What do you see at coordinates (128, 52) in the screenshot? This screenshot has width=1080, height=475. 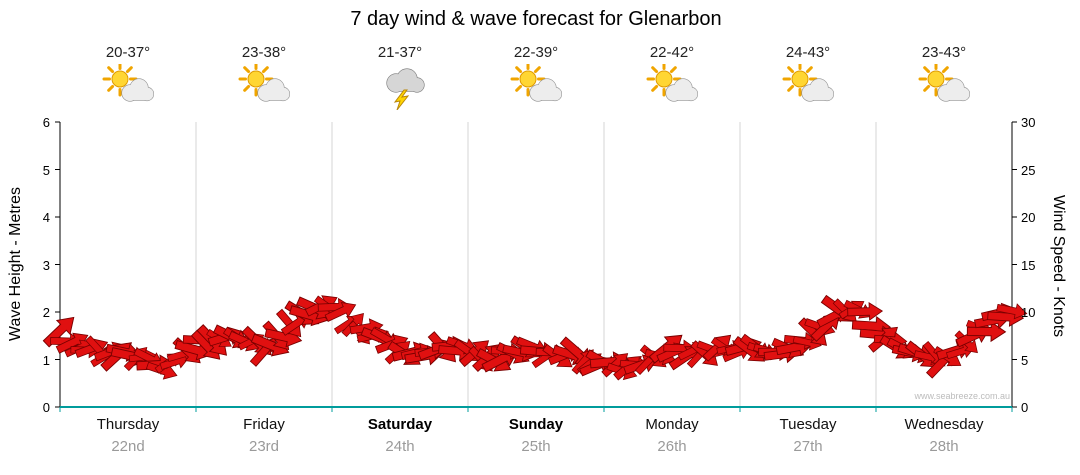 I see `temperature-range: 20-37°` at bounding box center [128, 52].